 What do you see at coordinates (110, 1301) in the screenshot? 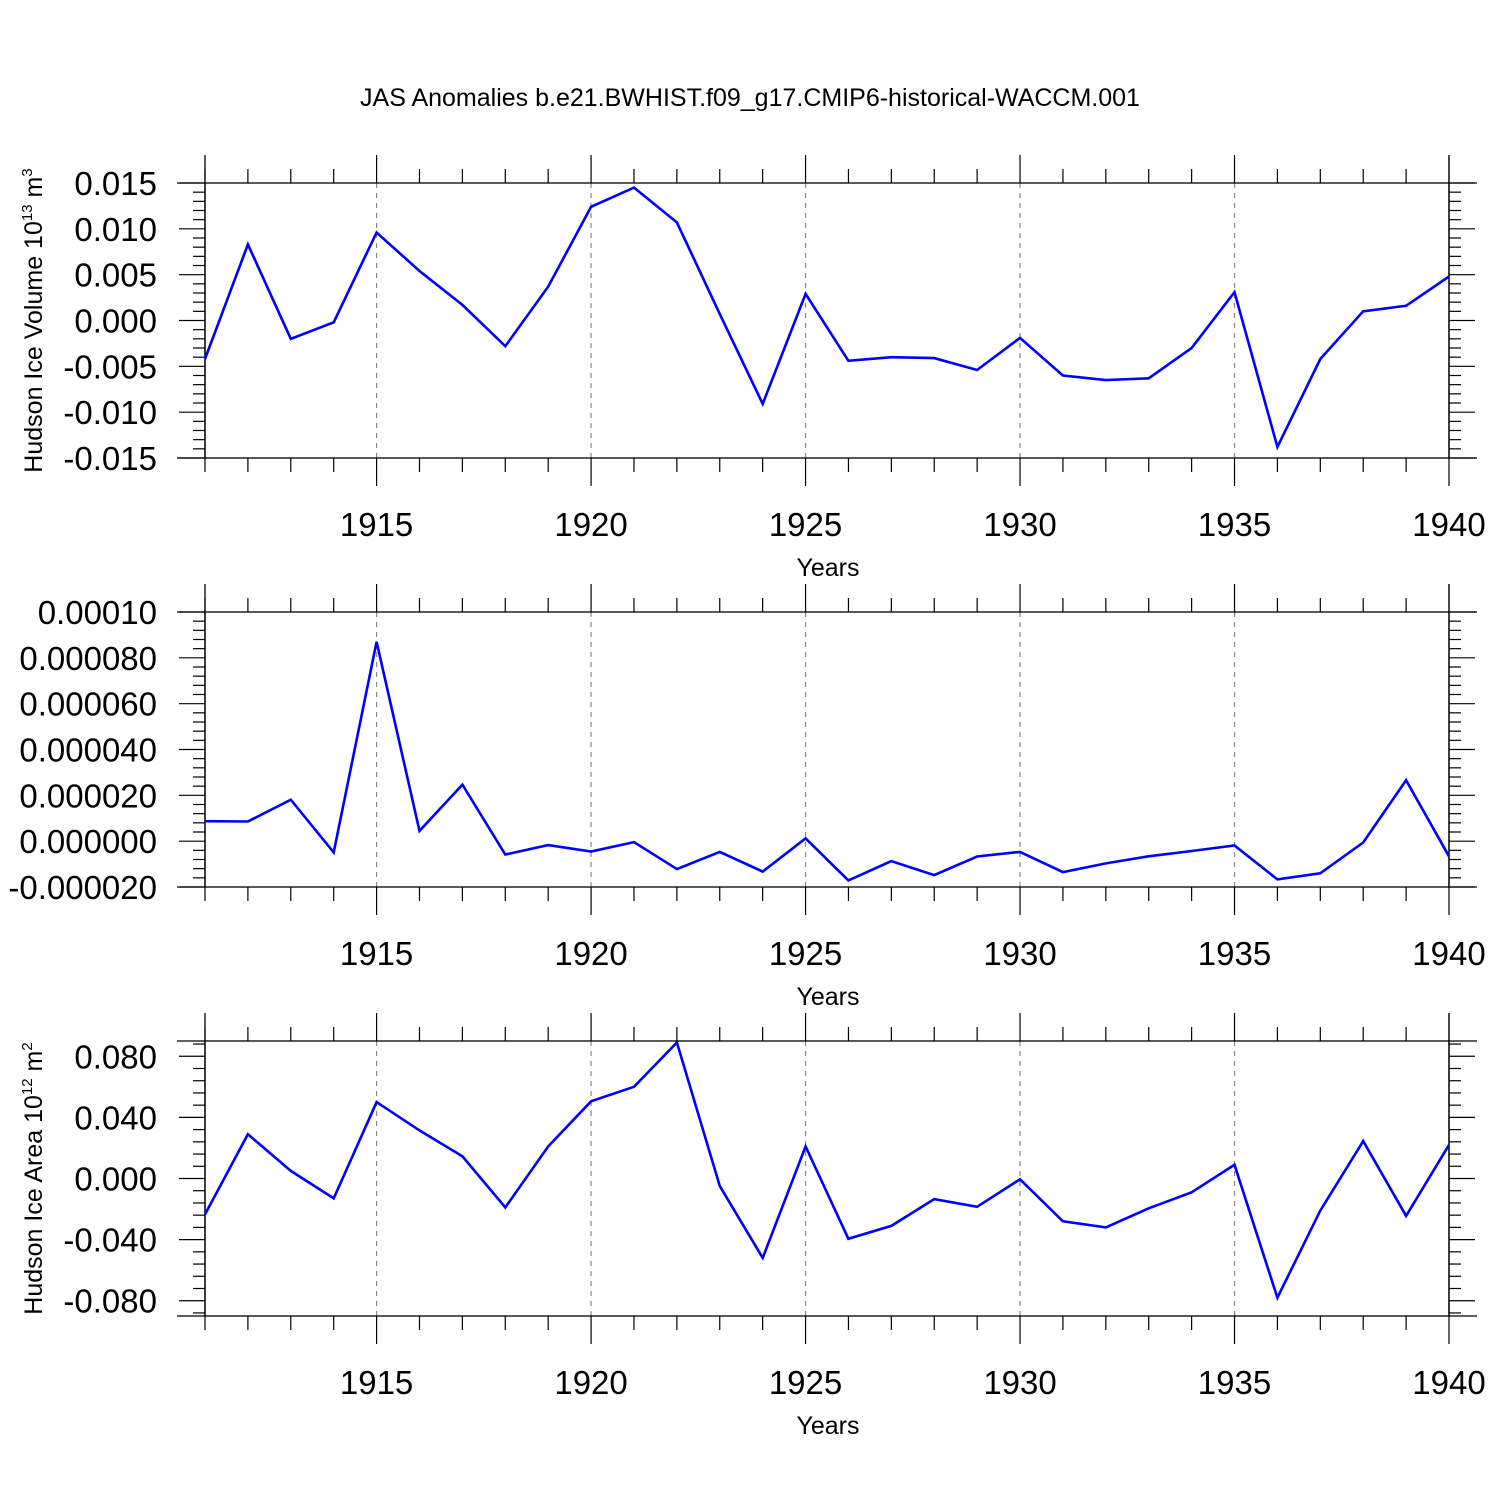
I see `y-tick-label: -0.080` at bounding box center [110, 1301].